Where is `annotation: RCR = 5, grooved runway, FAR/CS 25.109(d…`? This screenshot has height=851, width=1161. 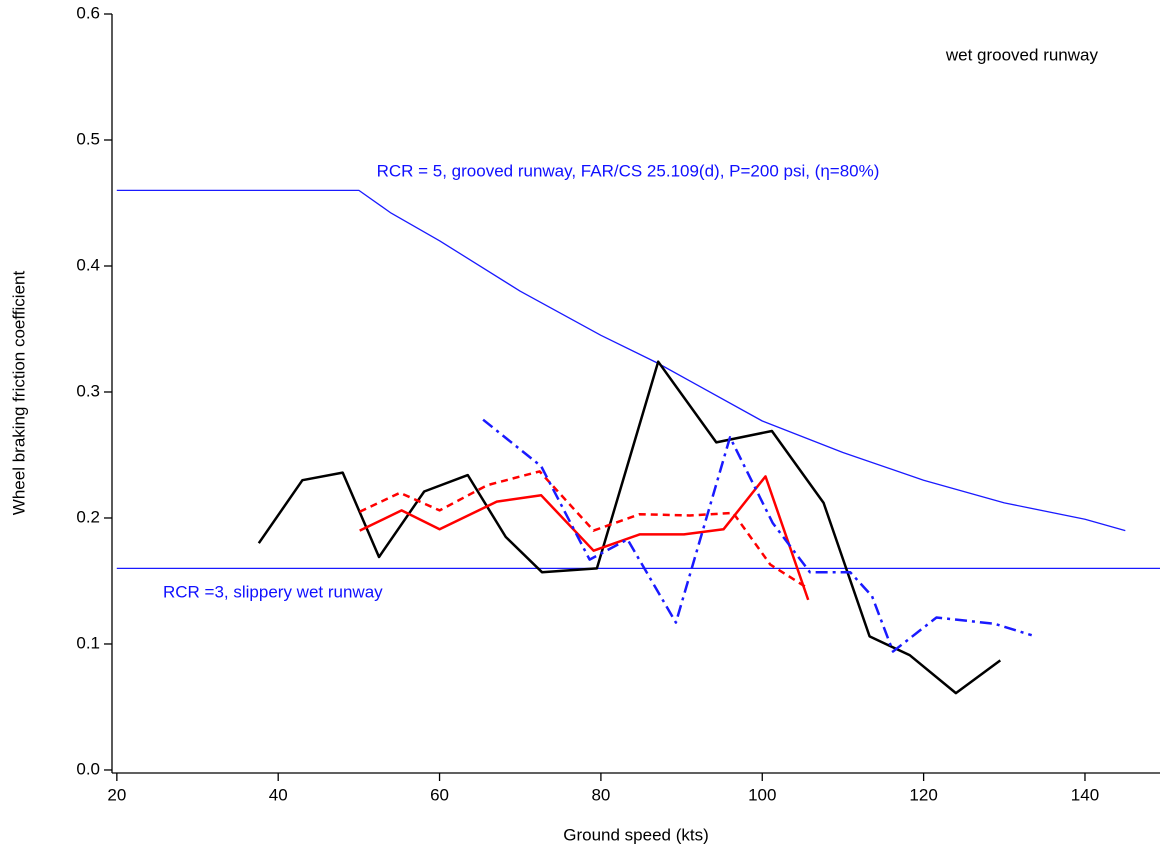
annotation: RCR = 5, grooved runway, FAR/CS 25.109(d… is located at coordinates (628, 170).